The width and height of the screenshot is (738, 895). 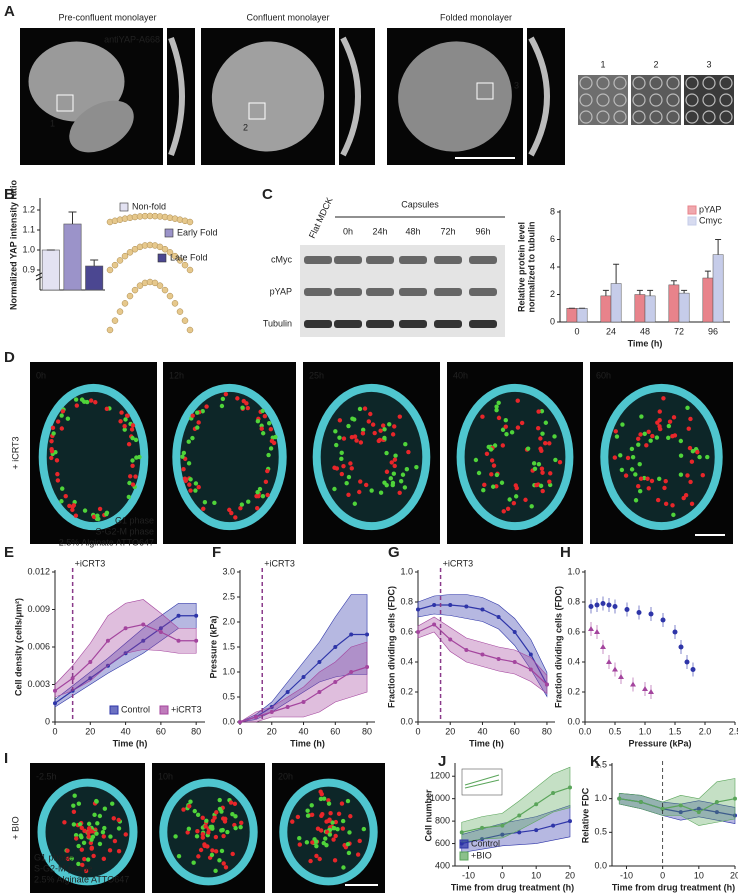 What do you see at coordinates (482, 231) in the screenshot?
I see `lane-label: 96h` at bounding box center [482, 231].